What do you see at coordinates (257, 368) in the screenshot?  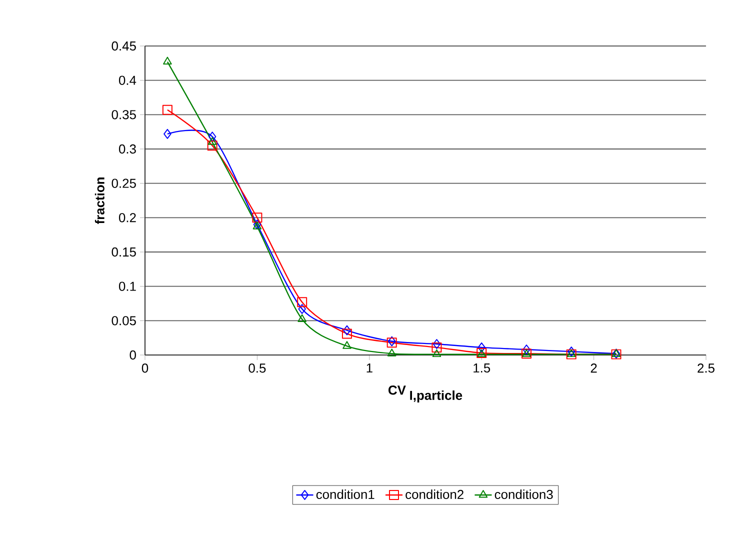 I see `x-tick-label: 0.5` at bounding box center [257, 368].